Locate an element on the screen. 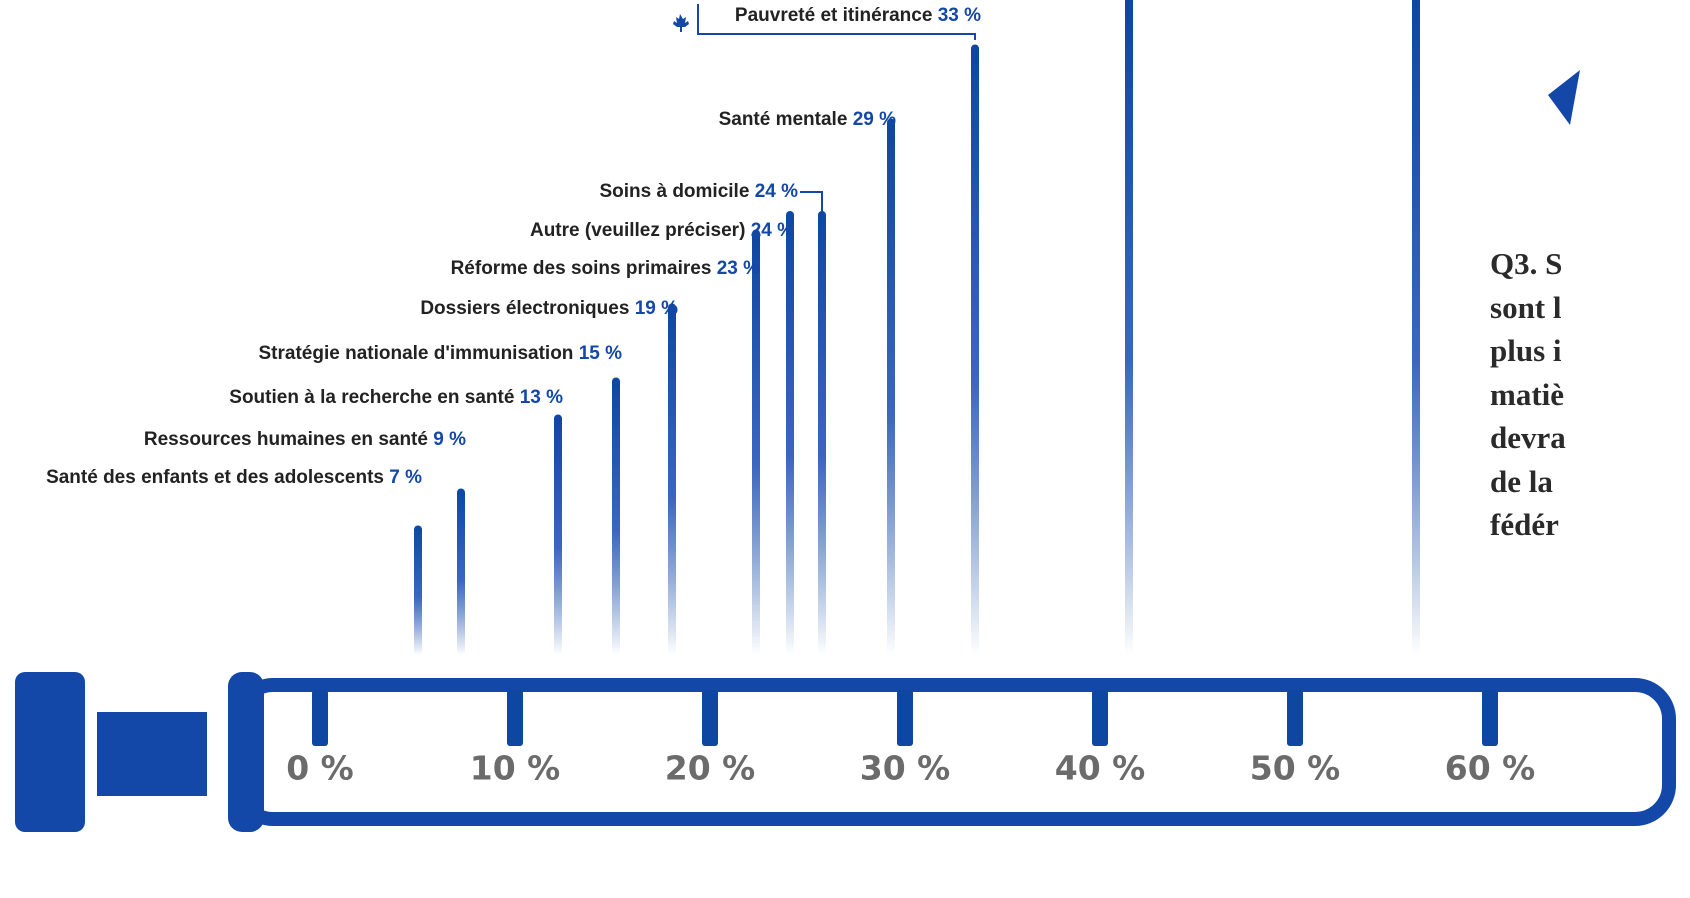 This screenshot has width=1690, height=898. thermo-neck is located at coordinates (152, 754).